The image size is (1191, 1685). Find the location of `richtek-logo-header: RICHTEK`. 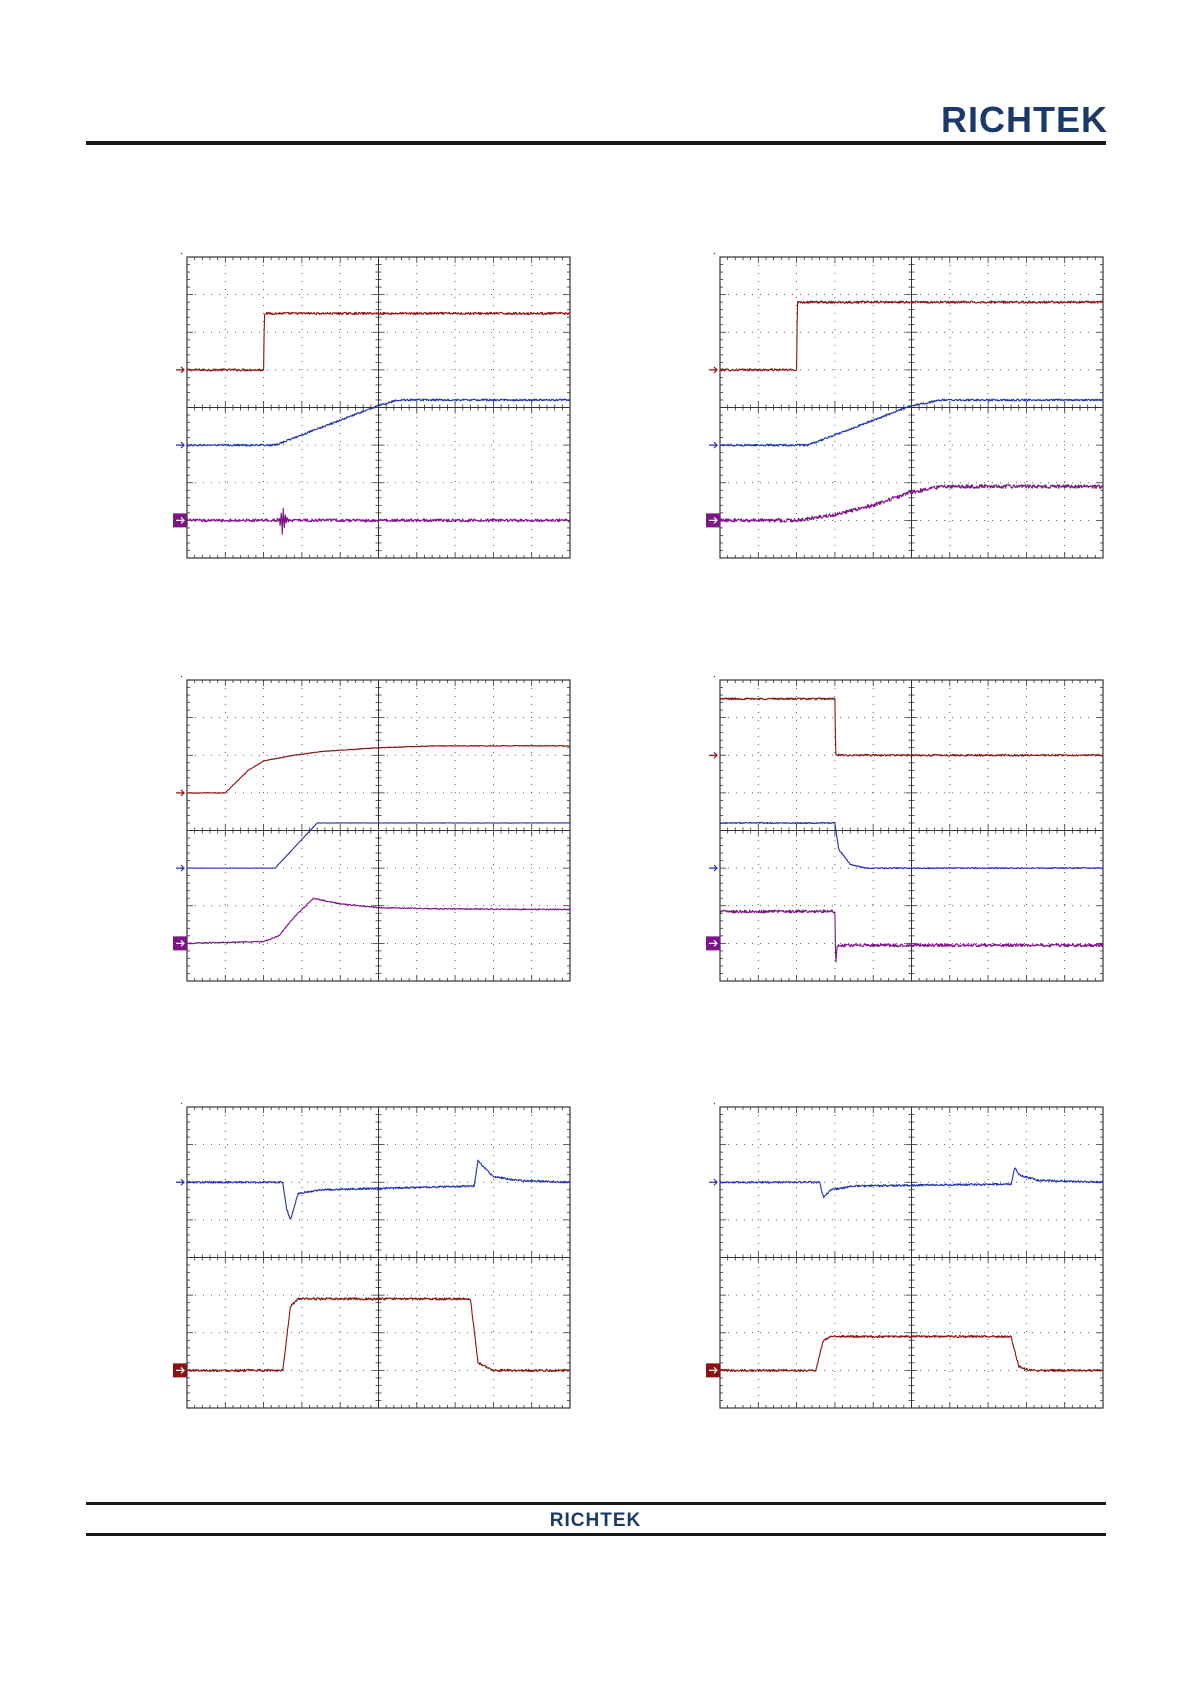

richtek-logo-header: RICHTEK is located at coordinates (1024, 119).